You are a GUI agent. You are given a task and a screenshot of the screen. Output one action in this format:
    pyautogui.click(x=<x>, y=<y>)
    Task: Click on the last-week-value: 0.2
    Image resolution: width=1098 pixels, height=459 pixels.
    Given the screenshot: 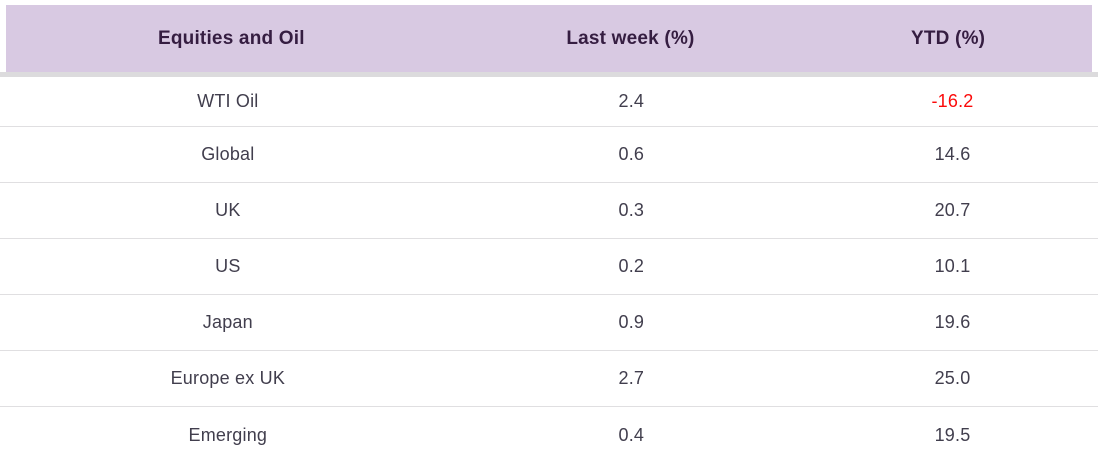 What is the action you would take?
    pyautogui.click(x=631, y=266)
    